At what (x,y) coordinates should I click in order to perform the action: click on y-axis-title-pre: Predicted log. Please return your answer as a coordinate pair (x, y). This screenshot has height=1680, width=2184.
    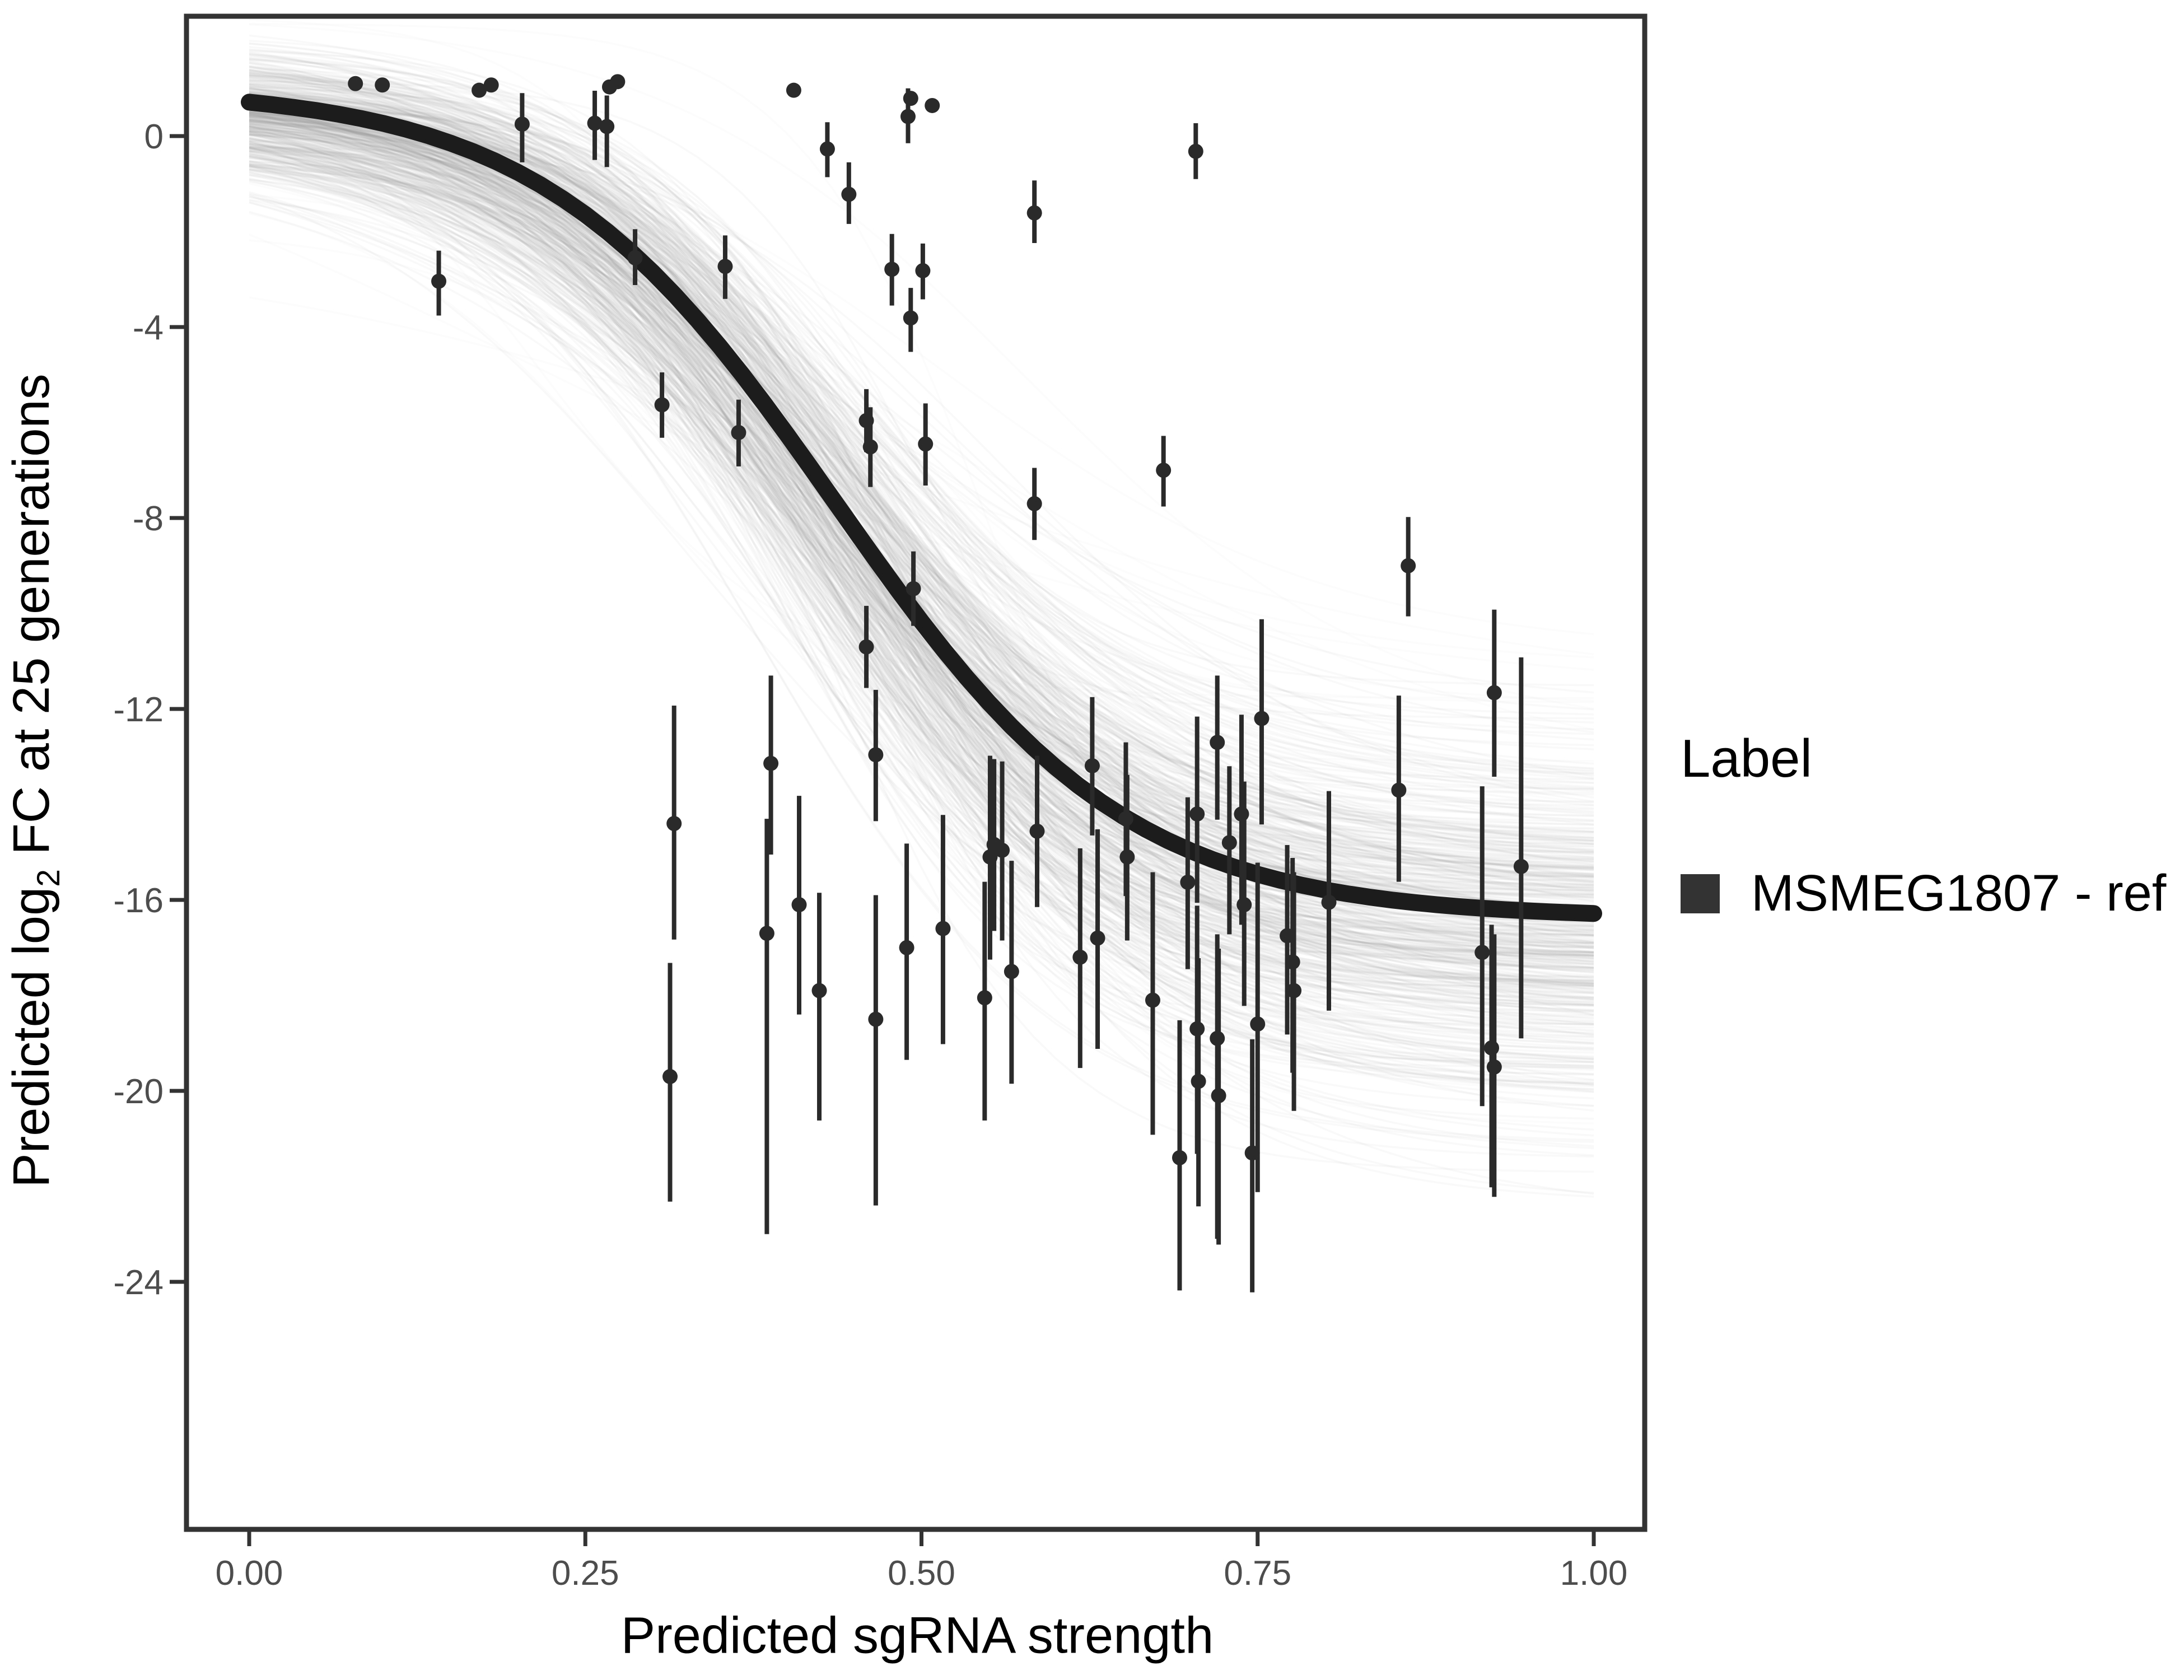
    Looking at the image, I should click on (31, 1037).